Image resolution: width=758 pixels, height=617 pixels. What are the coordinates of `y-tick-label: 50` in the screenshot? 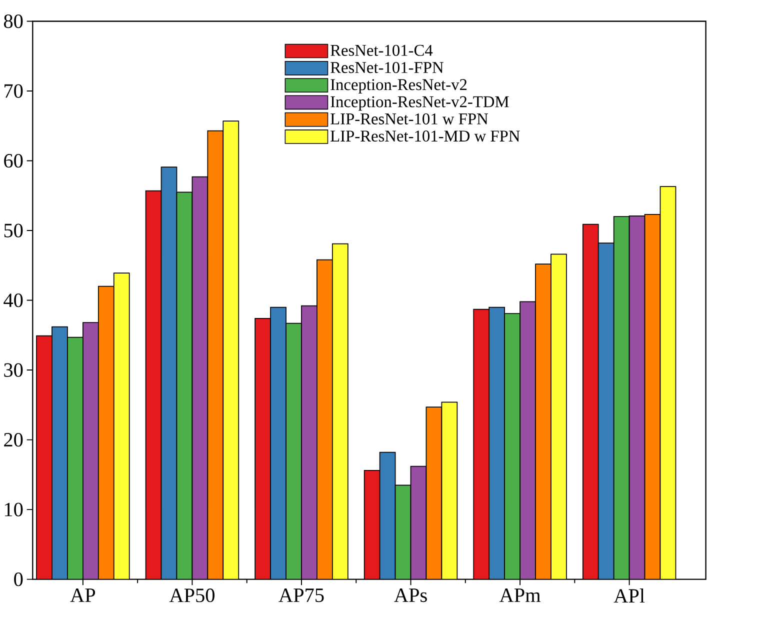 It's located at (13, 231).